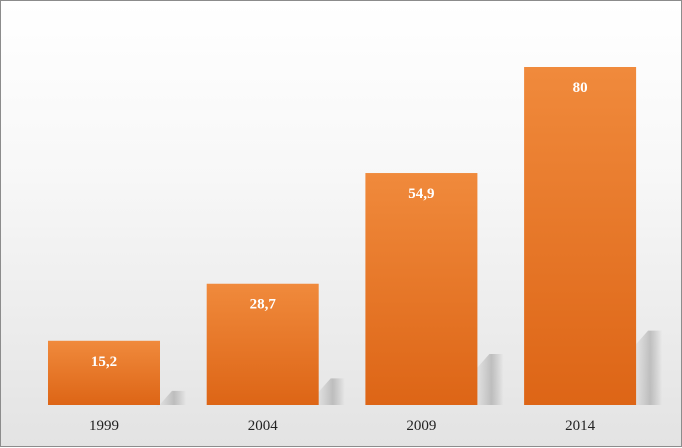 Image resolution: width=682 pixels, height=448 pixels. Describe the element at coordinates (104, 362) in the screenshot. I see `bar-value-label: 15,2` at that location.